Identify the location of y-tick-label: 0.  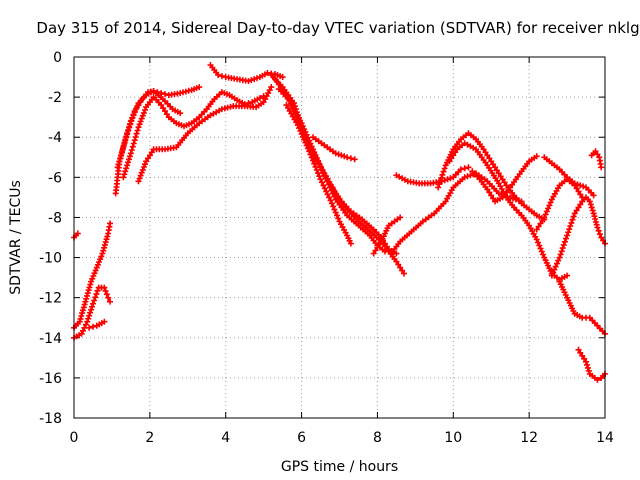
(57, 58).